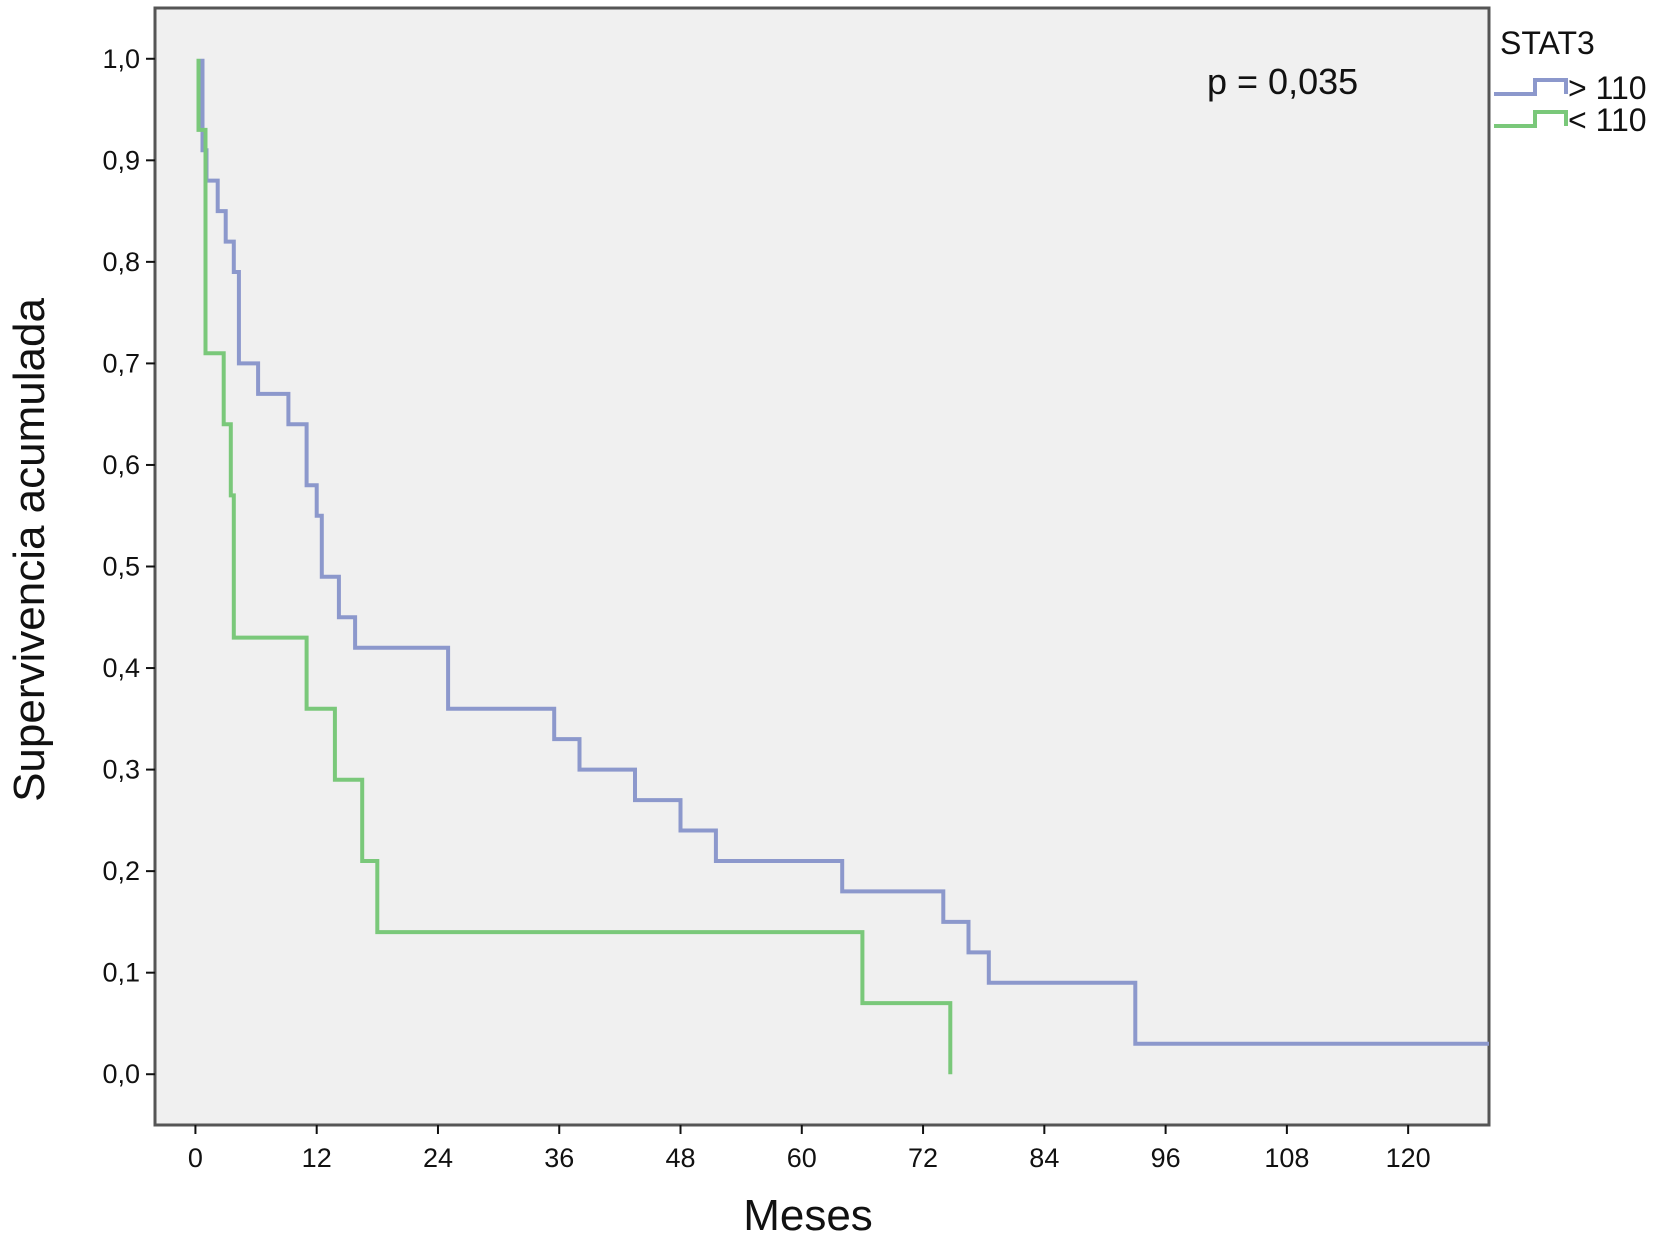  I want to click on y-axis-title: Supervivencia acumulada, so click(29, 550).